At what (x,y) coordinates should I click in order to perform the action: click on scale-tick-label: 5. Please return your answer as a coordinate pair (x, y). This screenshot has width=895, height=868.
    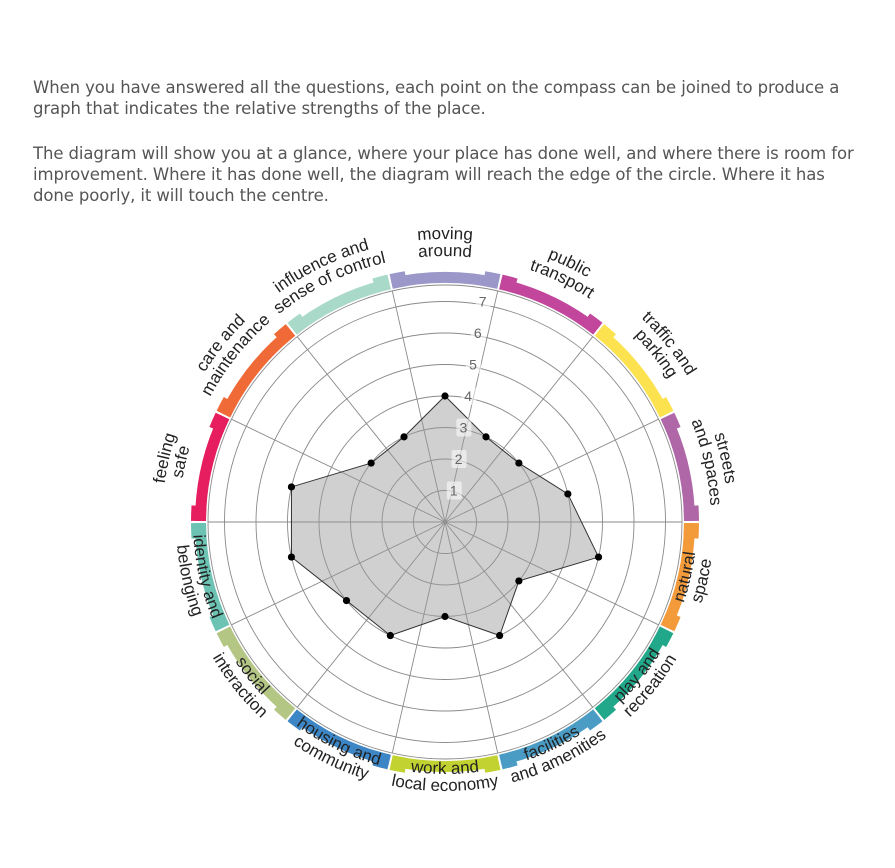
    Looking at the image, I should click on (473, 365).